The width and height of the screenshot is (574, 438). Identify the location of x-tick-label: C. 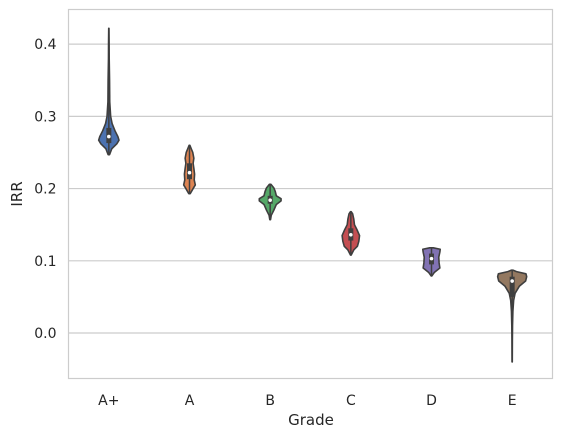
(351, 401).